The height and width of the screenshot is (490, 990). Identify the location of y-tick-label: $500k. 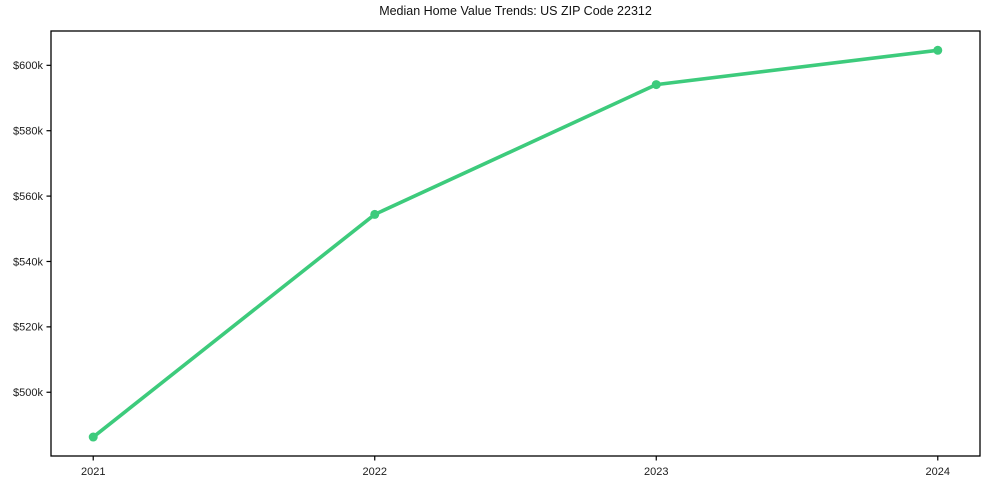
(28, 393).